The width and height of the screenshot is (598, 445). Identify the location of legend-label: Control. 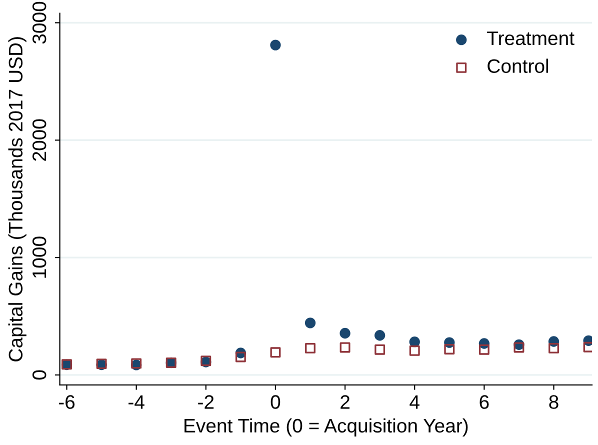
(518, 65).